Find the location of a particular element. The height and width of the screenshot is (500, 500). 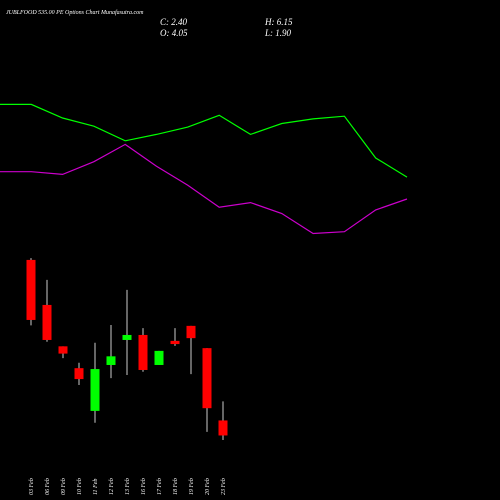

low-label: L: 1.90 is located at coordinates (278, 33).